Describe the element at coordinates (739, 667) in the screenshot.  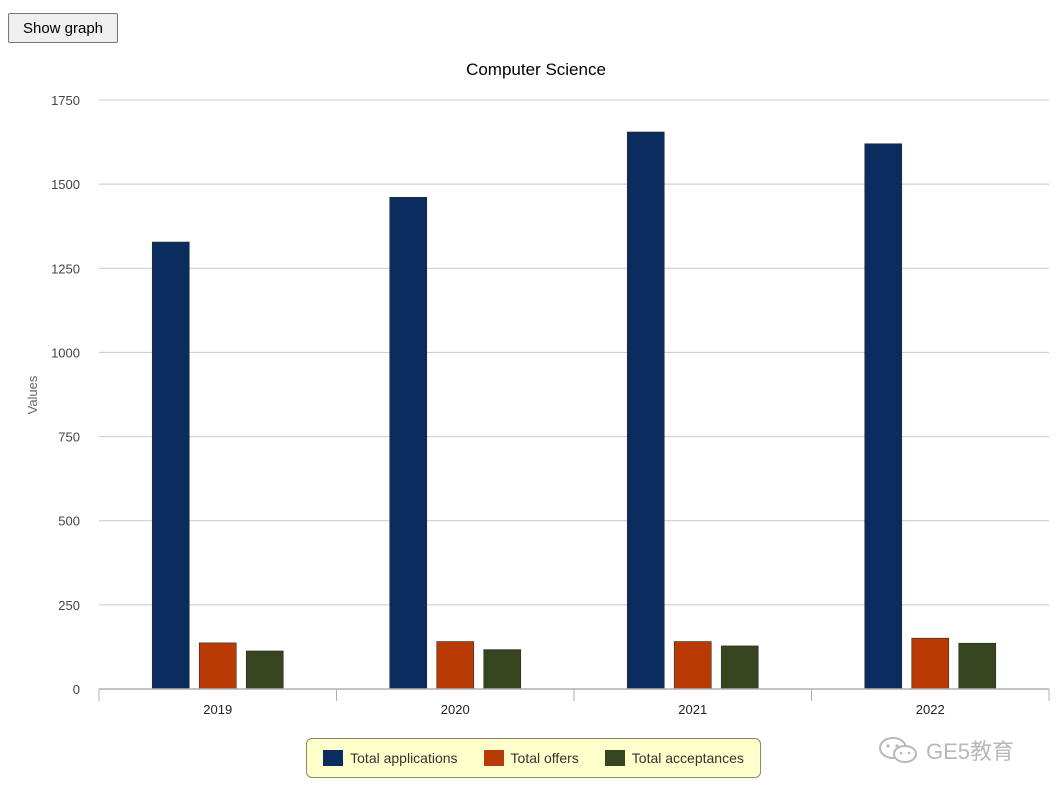
I see `bar-total-acceptances-2021` at that location.